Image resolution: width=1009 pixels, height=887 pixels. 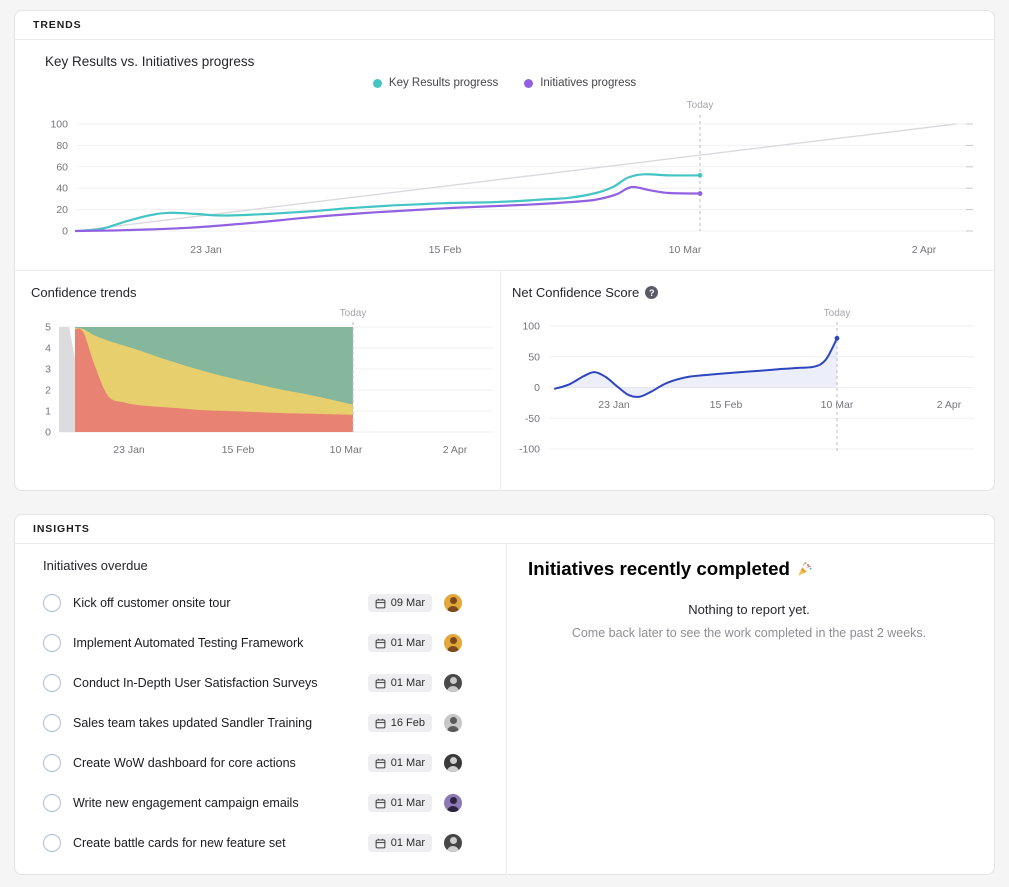 What do you see at coordinates (407, 603) in the screenshot?
I see `due-date: 09 Mar` at bounding box center [407, 603].